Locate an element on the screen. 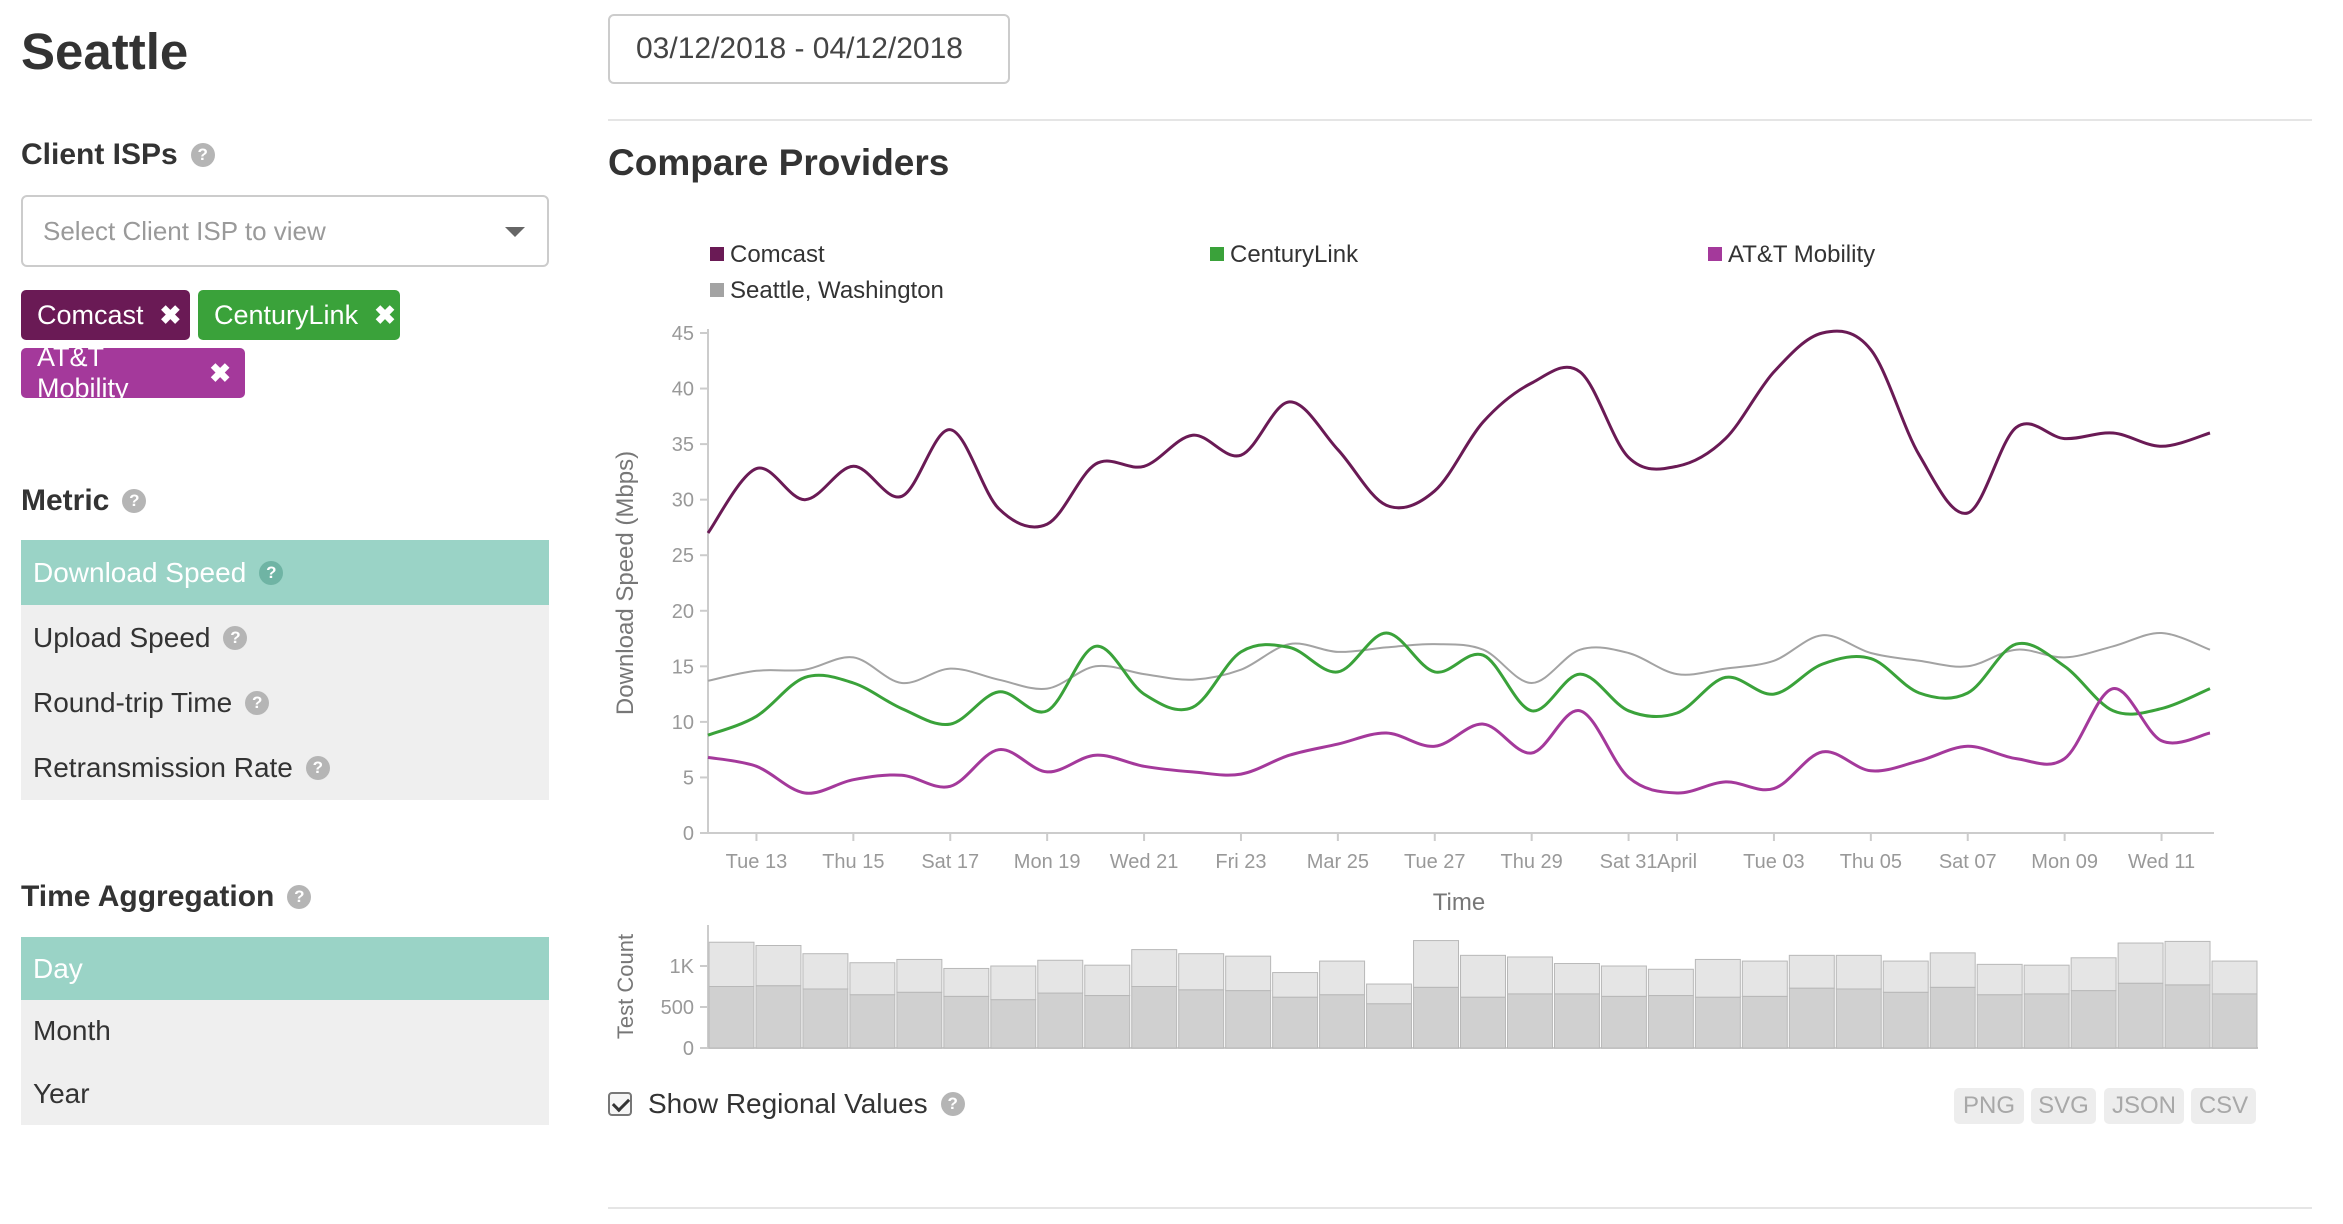 The width and height of the screenshot is (2343, 1224). series-line-comcast is located at coordinates (1458, 431).